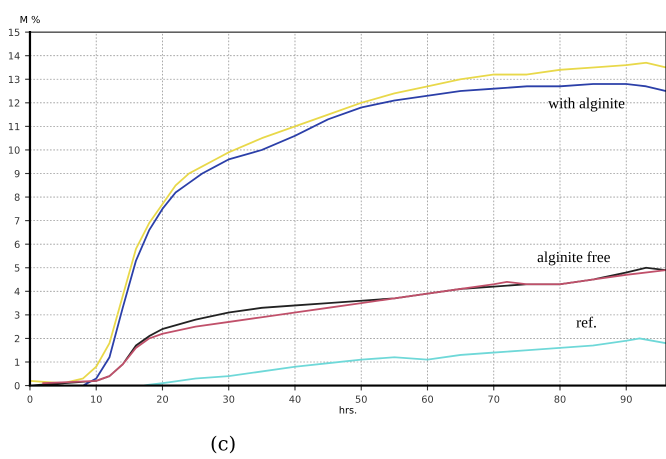 The height and width of the screenshot is (459, 666). I want to click on y-tick-label: 4, so click(17, 292).